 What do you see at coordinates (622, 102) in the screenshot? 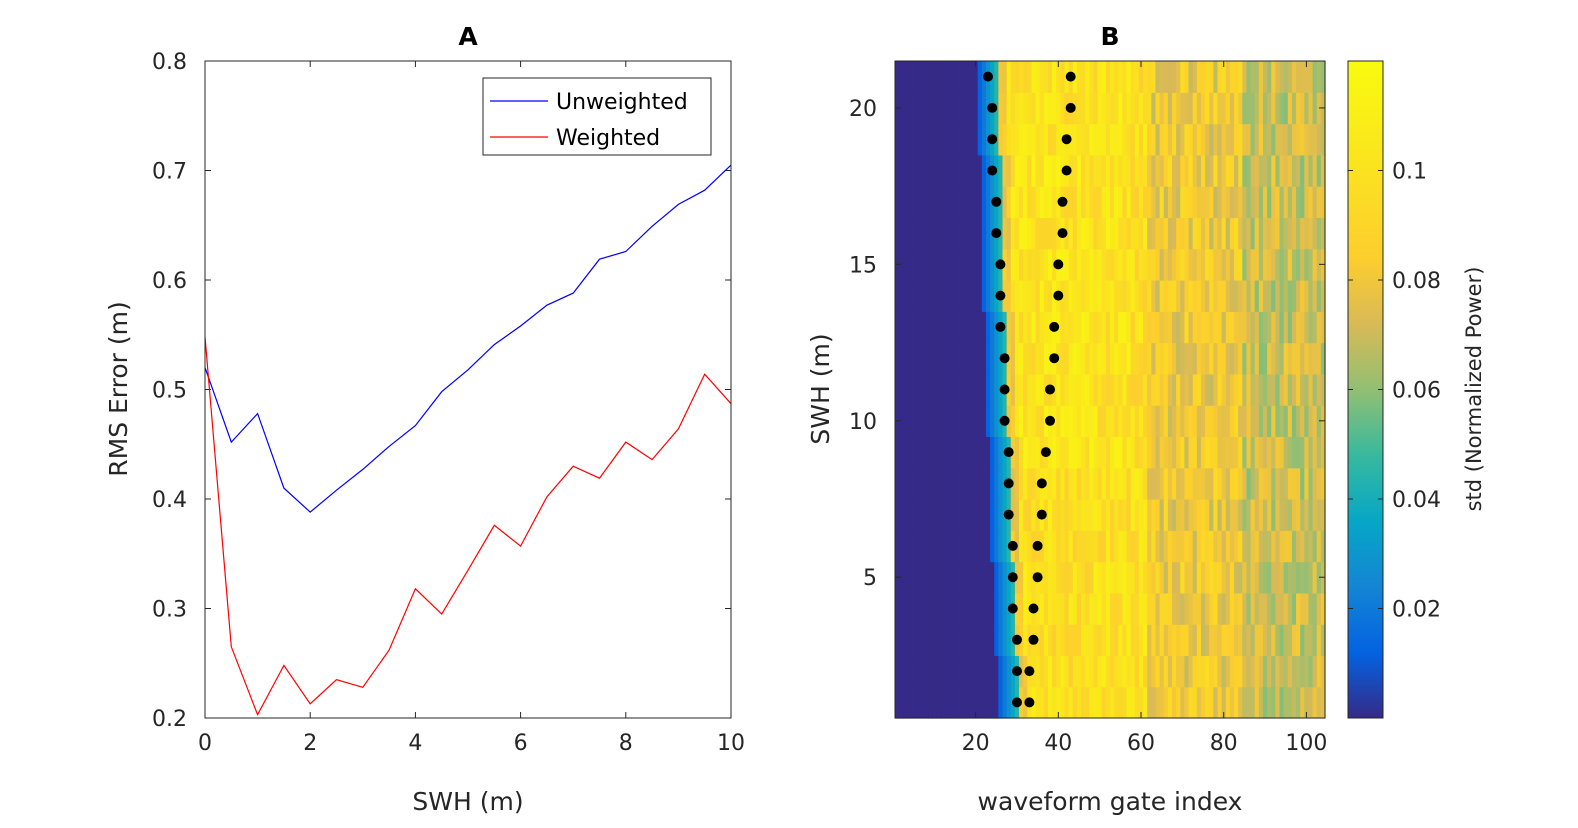
I see `legend-label-unweighted: Unweighted` at bounding box center [622, 102].